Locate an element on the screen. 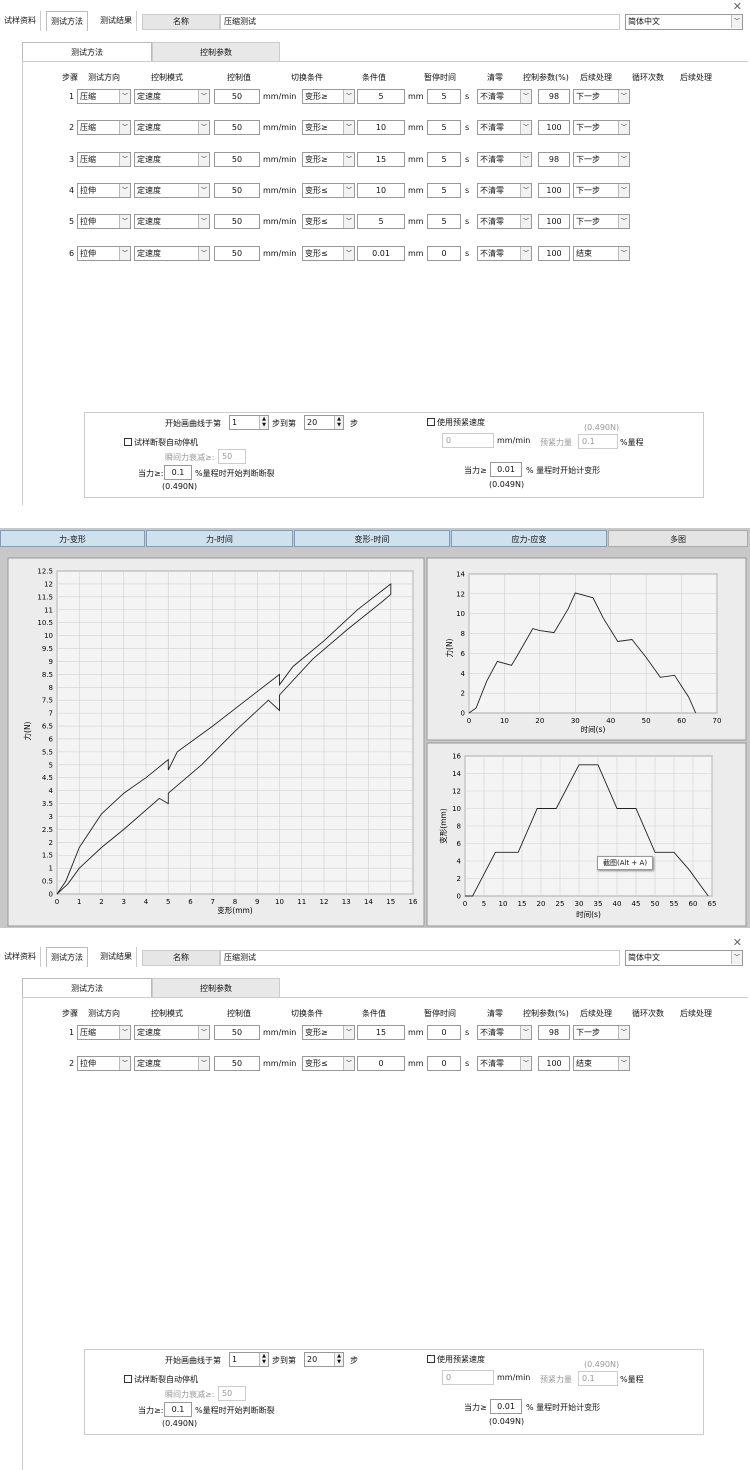  condition-select: 变形≤ ﹀ is located at coordinates (328, 190).